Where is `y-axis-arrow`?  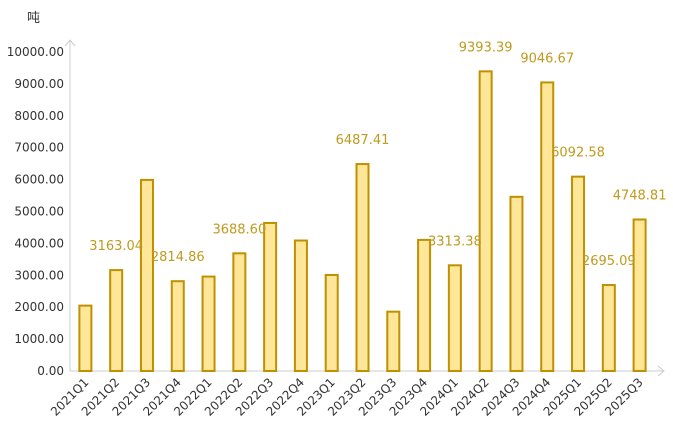 y-axis-arrow is located at coordinates (70, 43).